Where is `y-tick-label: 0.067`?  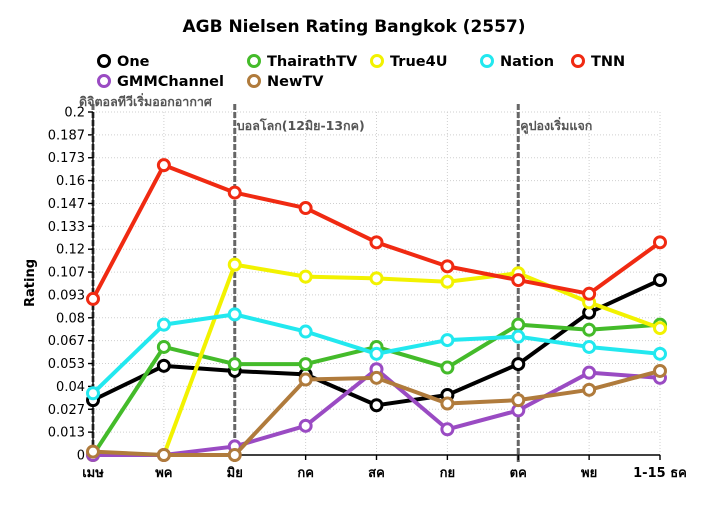
y-tick-label: 0.067 is located at coordinates (66, 341).